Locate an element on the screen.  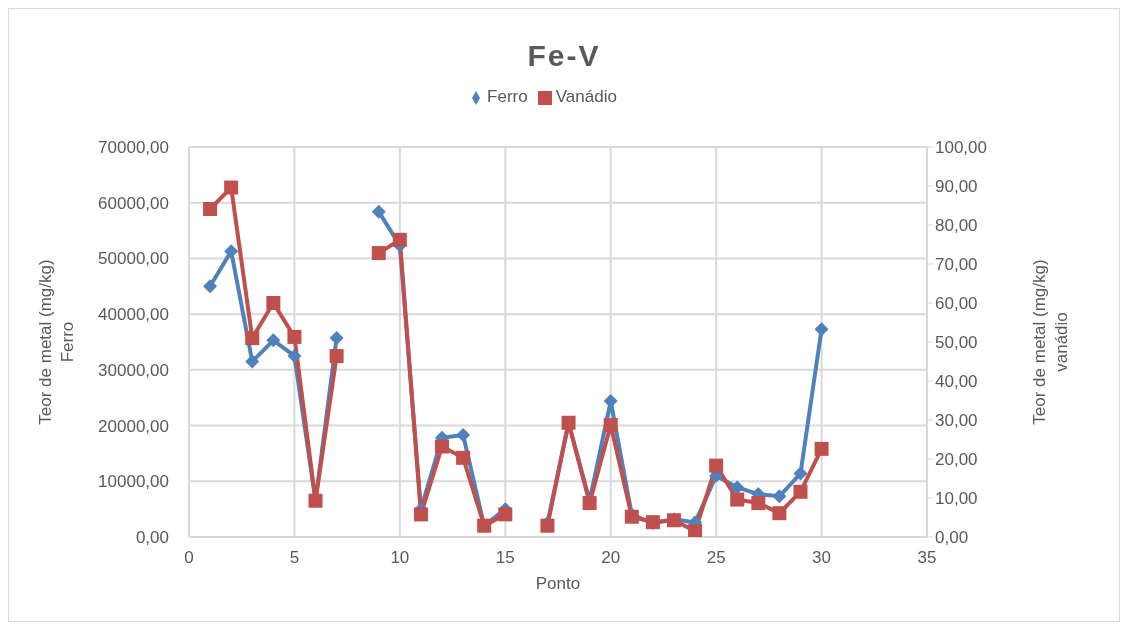
y-tick-label: 10000,00 is located at coordinates (133, 482).